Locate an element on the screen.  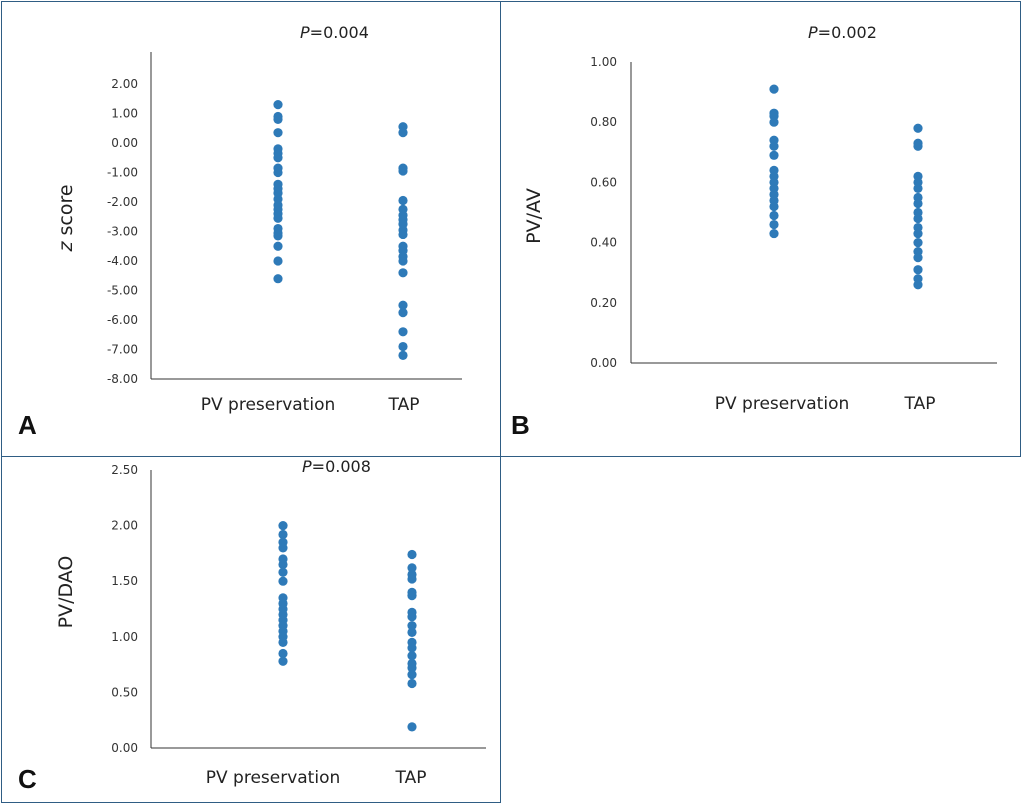
panel-a-ytick: -4.00 is located at coordinates (122, 261).